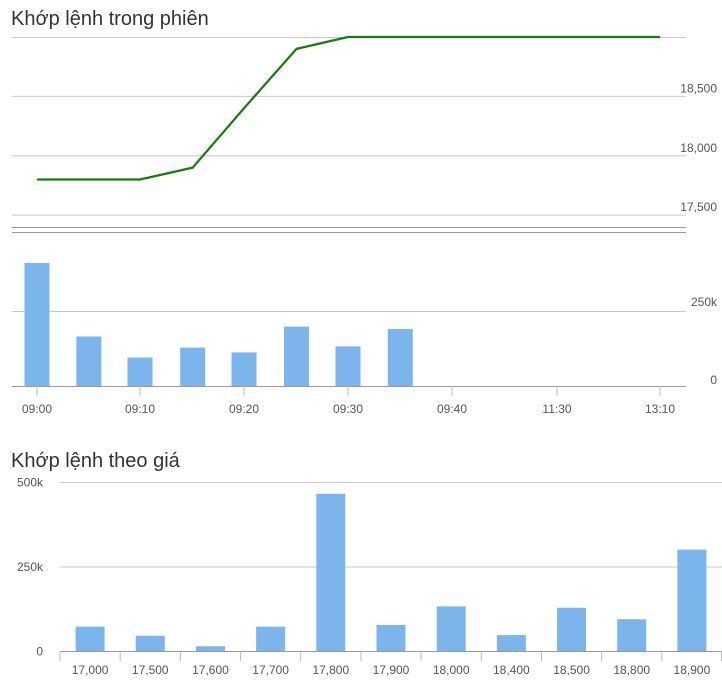 The height and width of the screenshot is (692, 722). Describe the element at coordinates (39, 652) in the screenshot. I see `price-volume-tick-label: 0` at that location.